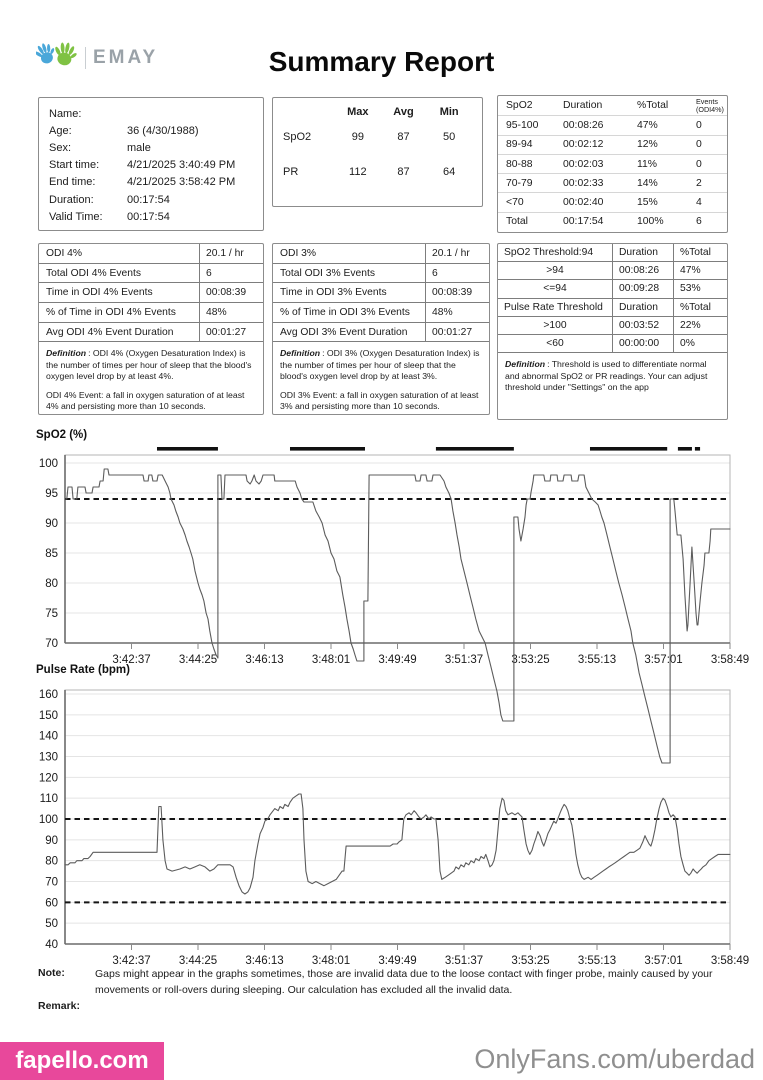  Describe the element at coordinates (48, 820) in the screenshot. I see `pr-ytick-label: 100` at that location.